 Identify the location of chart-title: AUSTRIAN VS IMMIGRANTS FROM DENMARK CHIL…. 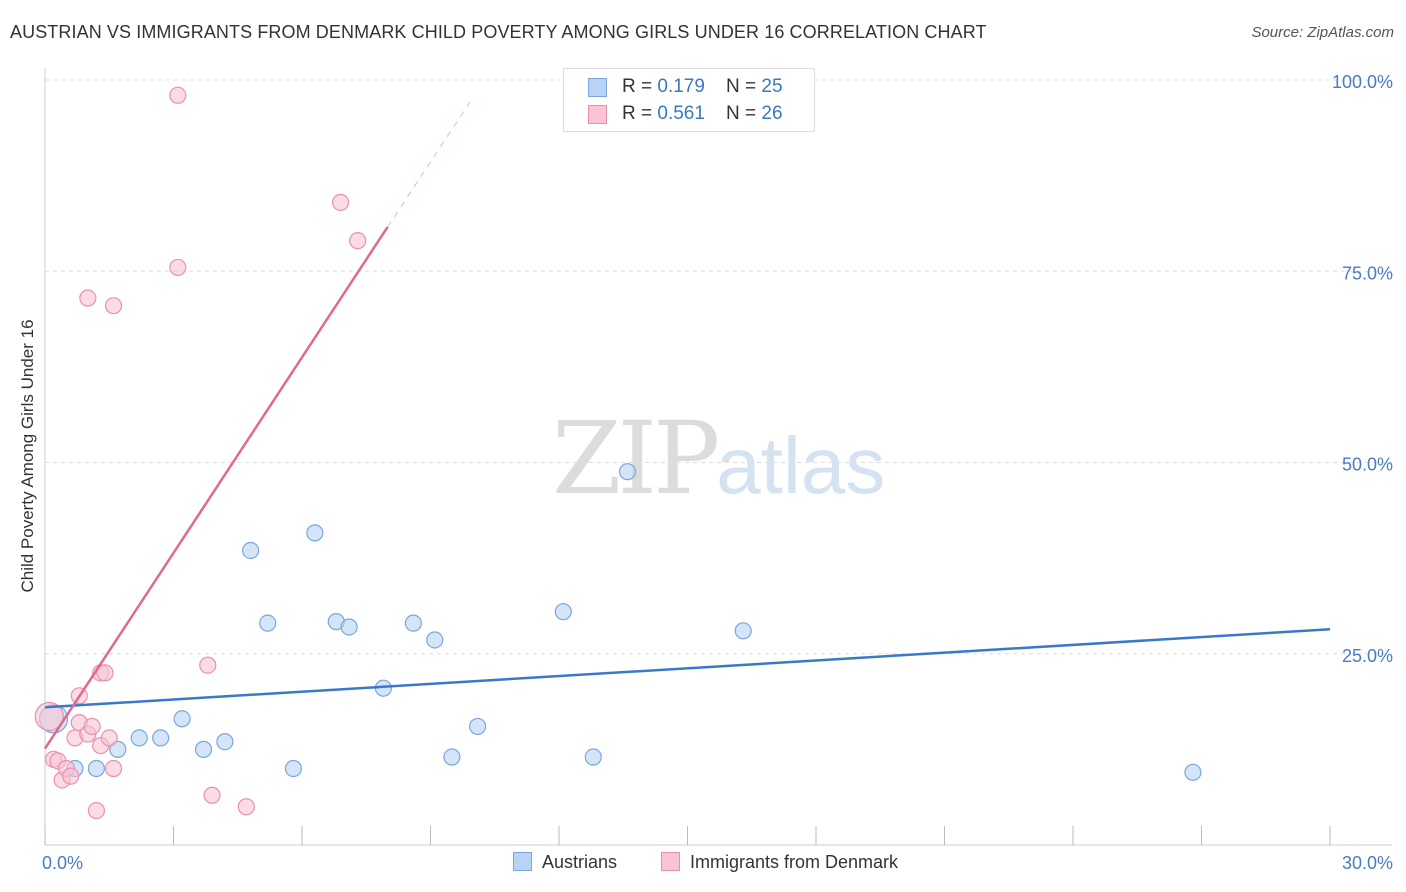
(498, 32).